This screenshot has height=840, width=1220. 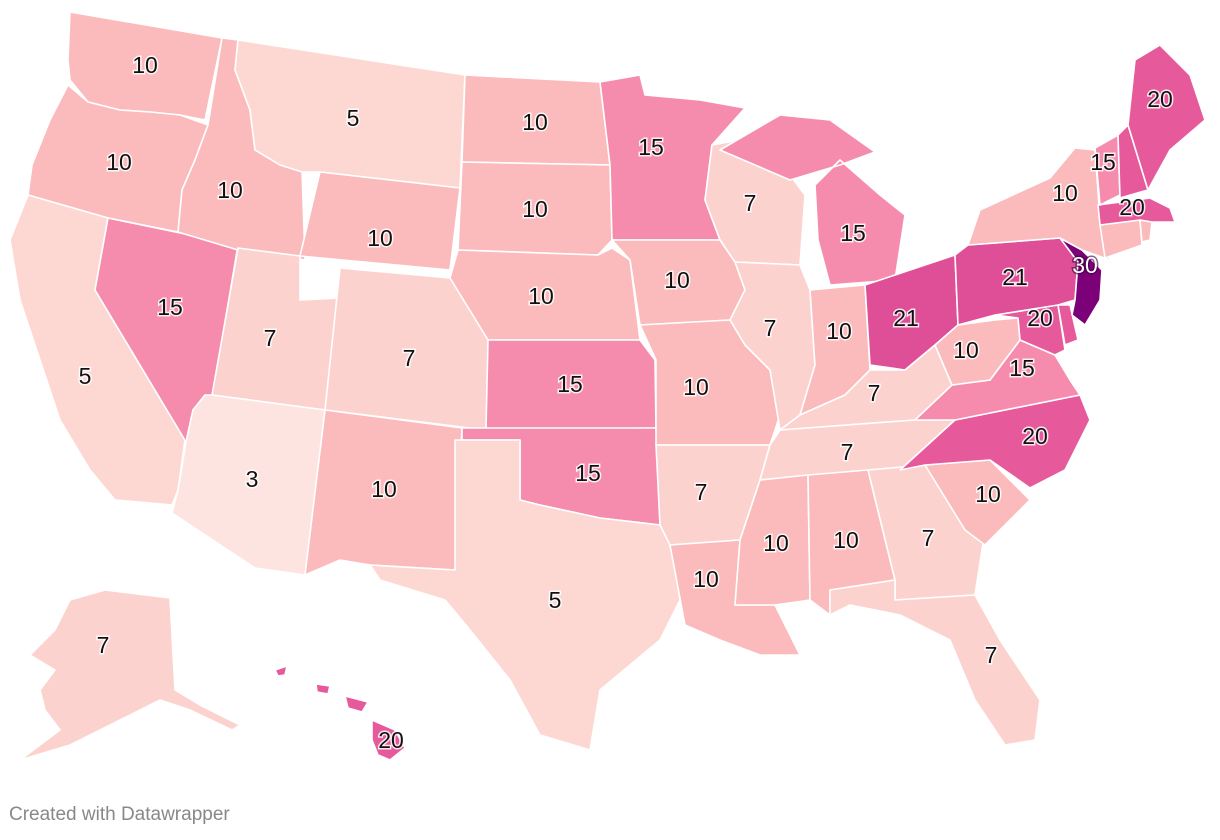 What do you see at coordinates (966, 350) in the screenshot?
I see `state-label-west-virginia: 10` at bounding box center [966, 350].